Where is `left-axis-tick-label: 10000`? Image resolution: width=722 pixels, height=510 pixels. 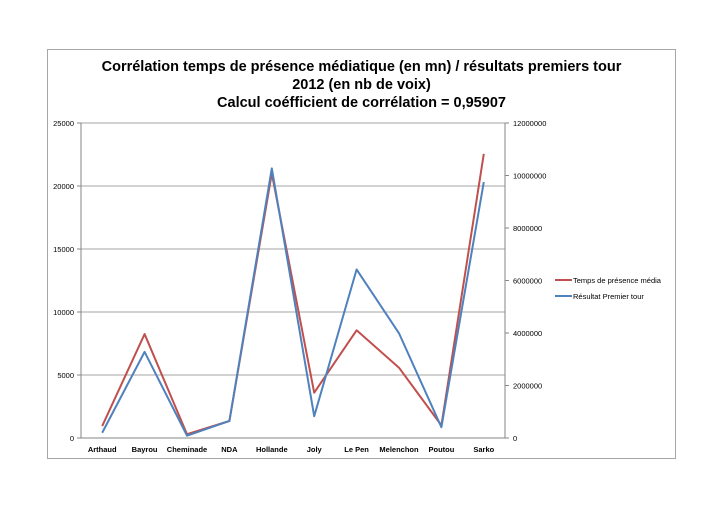 left-axis-tick-label: 10000 is located at coordinates (63, 312).